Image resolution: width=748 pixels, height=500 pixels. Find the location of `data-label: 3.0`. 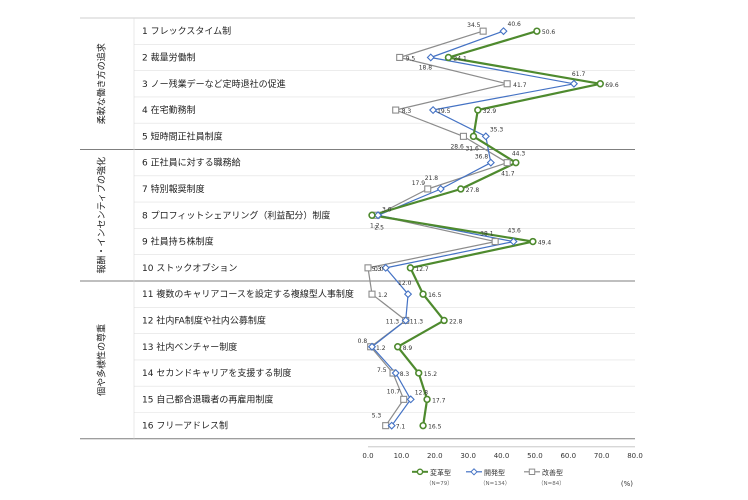

data-label: 3.0 is located at coordinates (387, 209).